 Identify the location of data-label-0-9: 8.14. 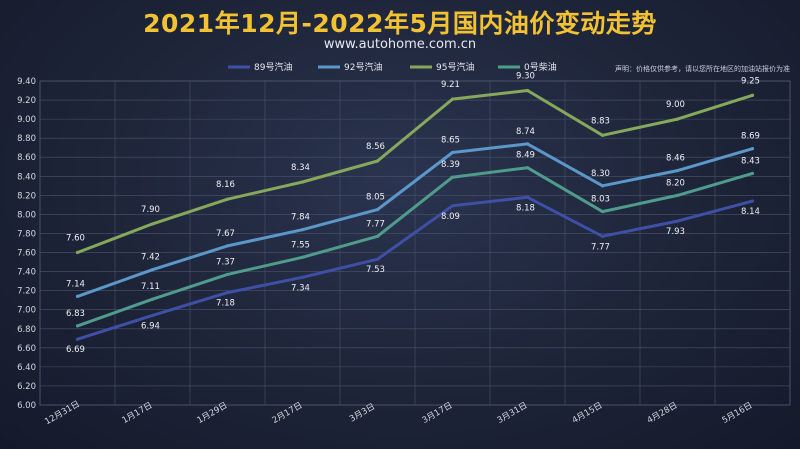
(750, 212).